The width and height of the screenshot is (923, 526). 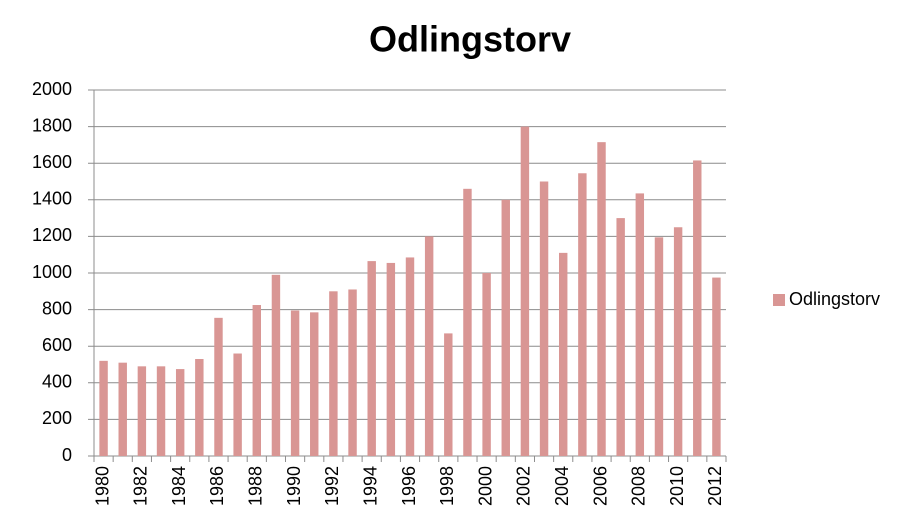 I want to click on x-tick-label: 1992, so click(x=332, y=486).